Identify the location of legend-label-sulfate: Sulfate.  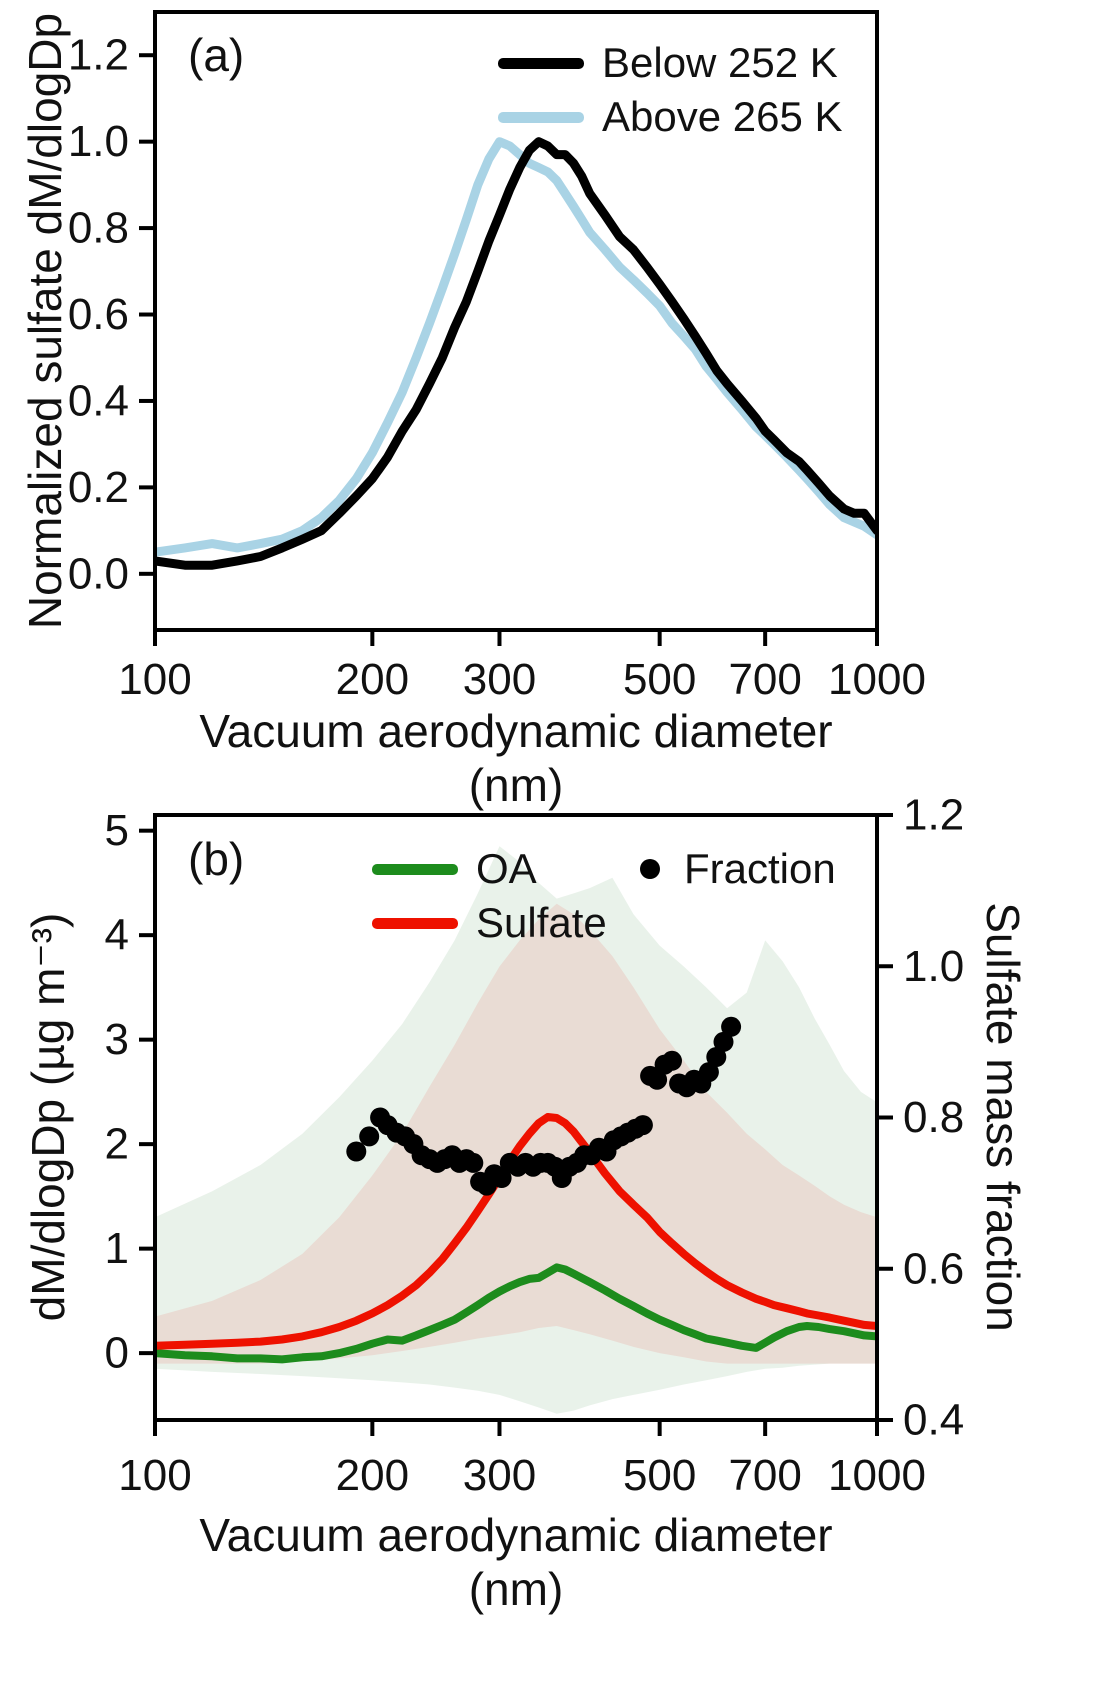
(541, 922).